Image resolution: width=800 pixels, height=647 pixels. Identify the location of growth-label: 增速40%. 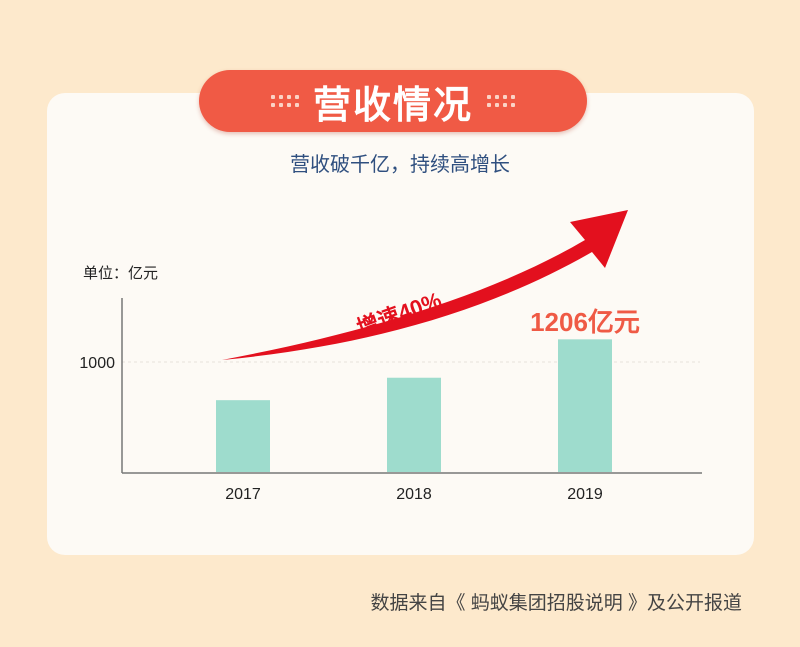
(398, 314).